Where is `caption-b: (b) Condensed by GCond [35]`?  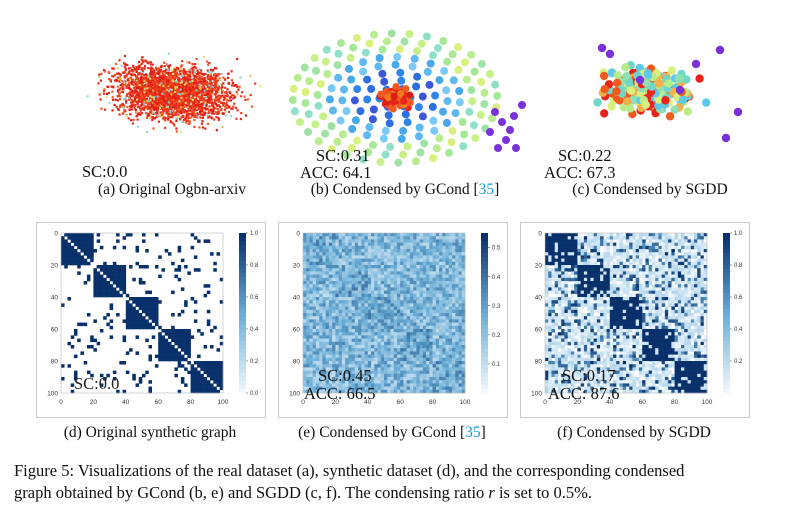
caption-b: (b) Condensed by GCond [35] is located at coordinates (405, 190).